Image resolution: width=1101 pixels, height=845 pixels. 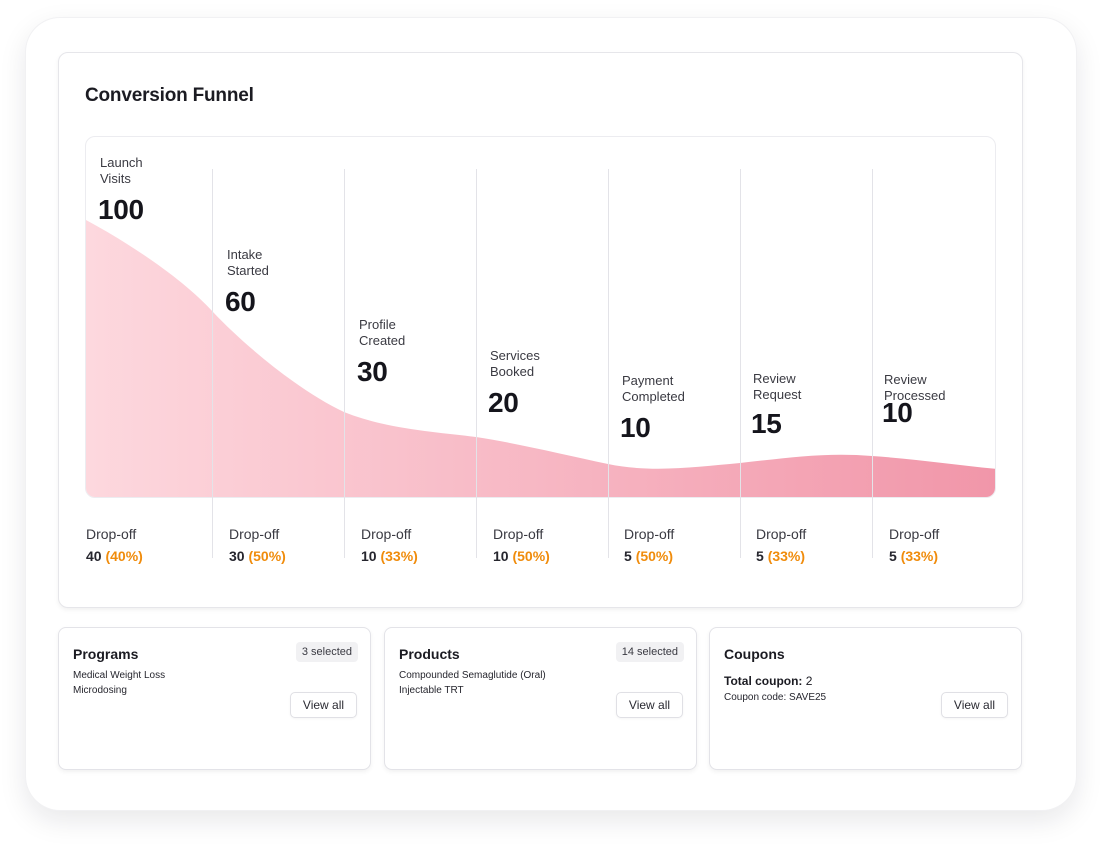 I want to click on coupons-total-value: 2, so click(x=809, y=681).